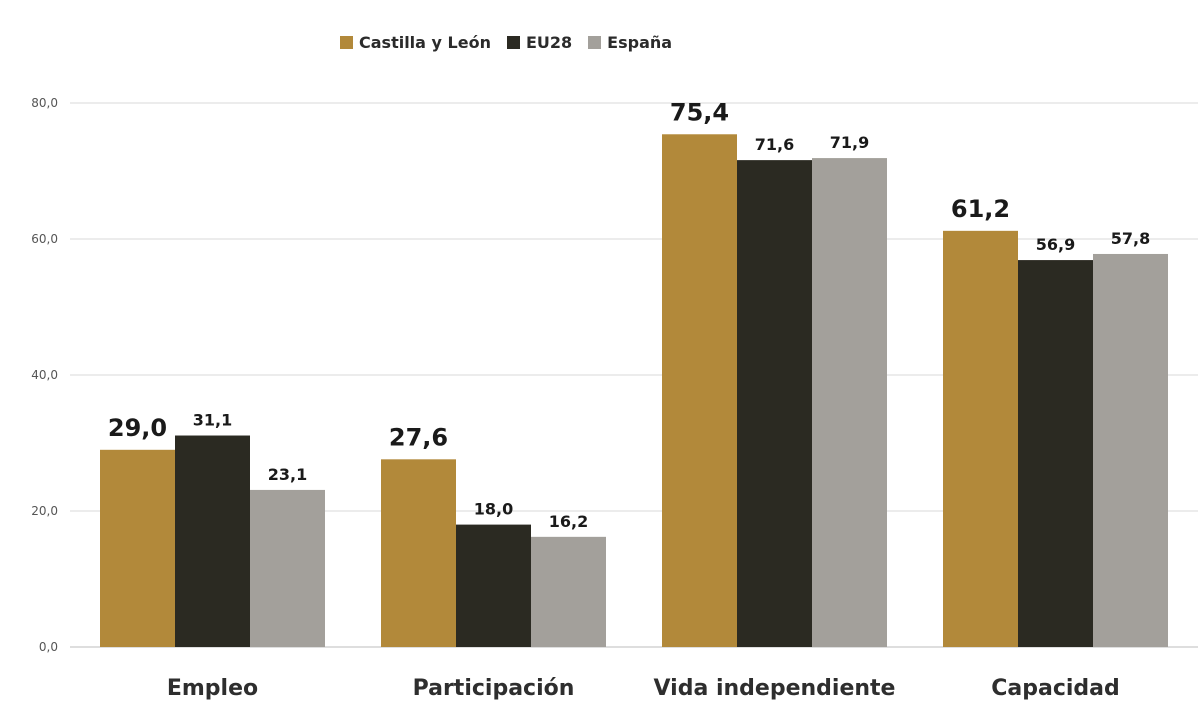  What do you see at coordinates (494, 688) in the screenshot?
I see `category-label-participacion: Participación` at bounding box center [494, 688].